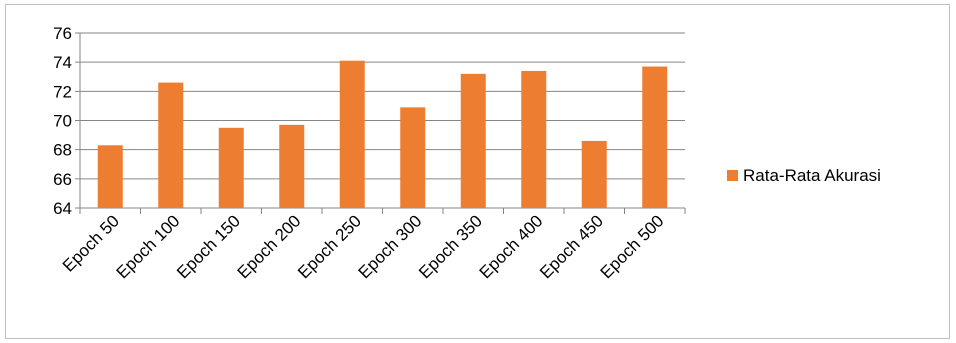  What do you see at coordinates (62, 179) in the screenshot?
I see `y-tick-label: 66` at bounding box center [62, 179].